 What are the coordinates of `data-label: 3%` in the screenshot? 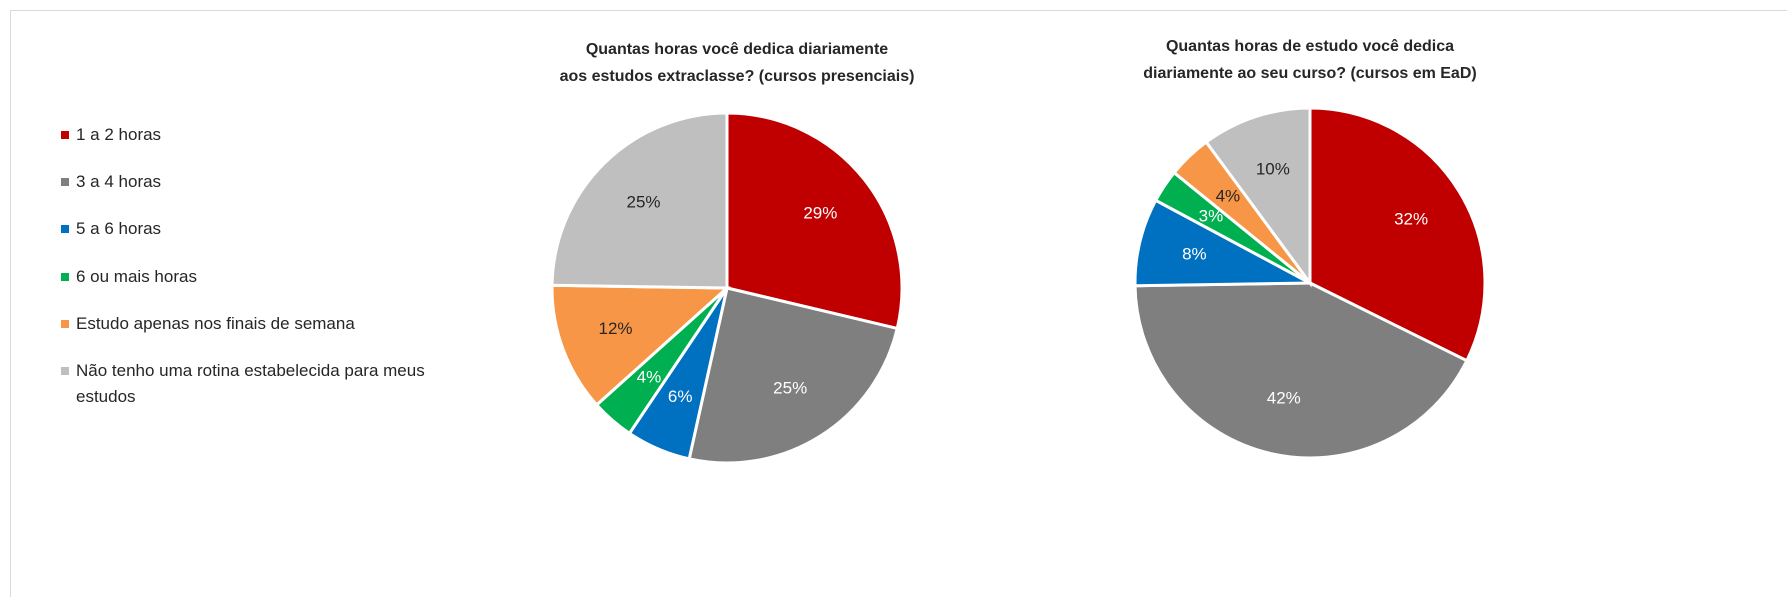 It's located at (1211, 216).